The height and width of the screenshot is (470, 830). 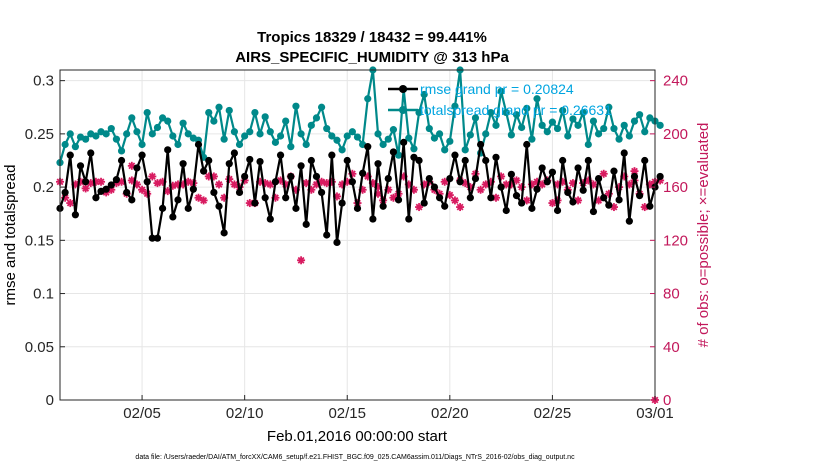 What do you see at coordinates (50, 400) in the screenshot?
I see `y-tick-label: 0` at bounding box center [50, 400].